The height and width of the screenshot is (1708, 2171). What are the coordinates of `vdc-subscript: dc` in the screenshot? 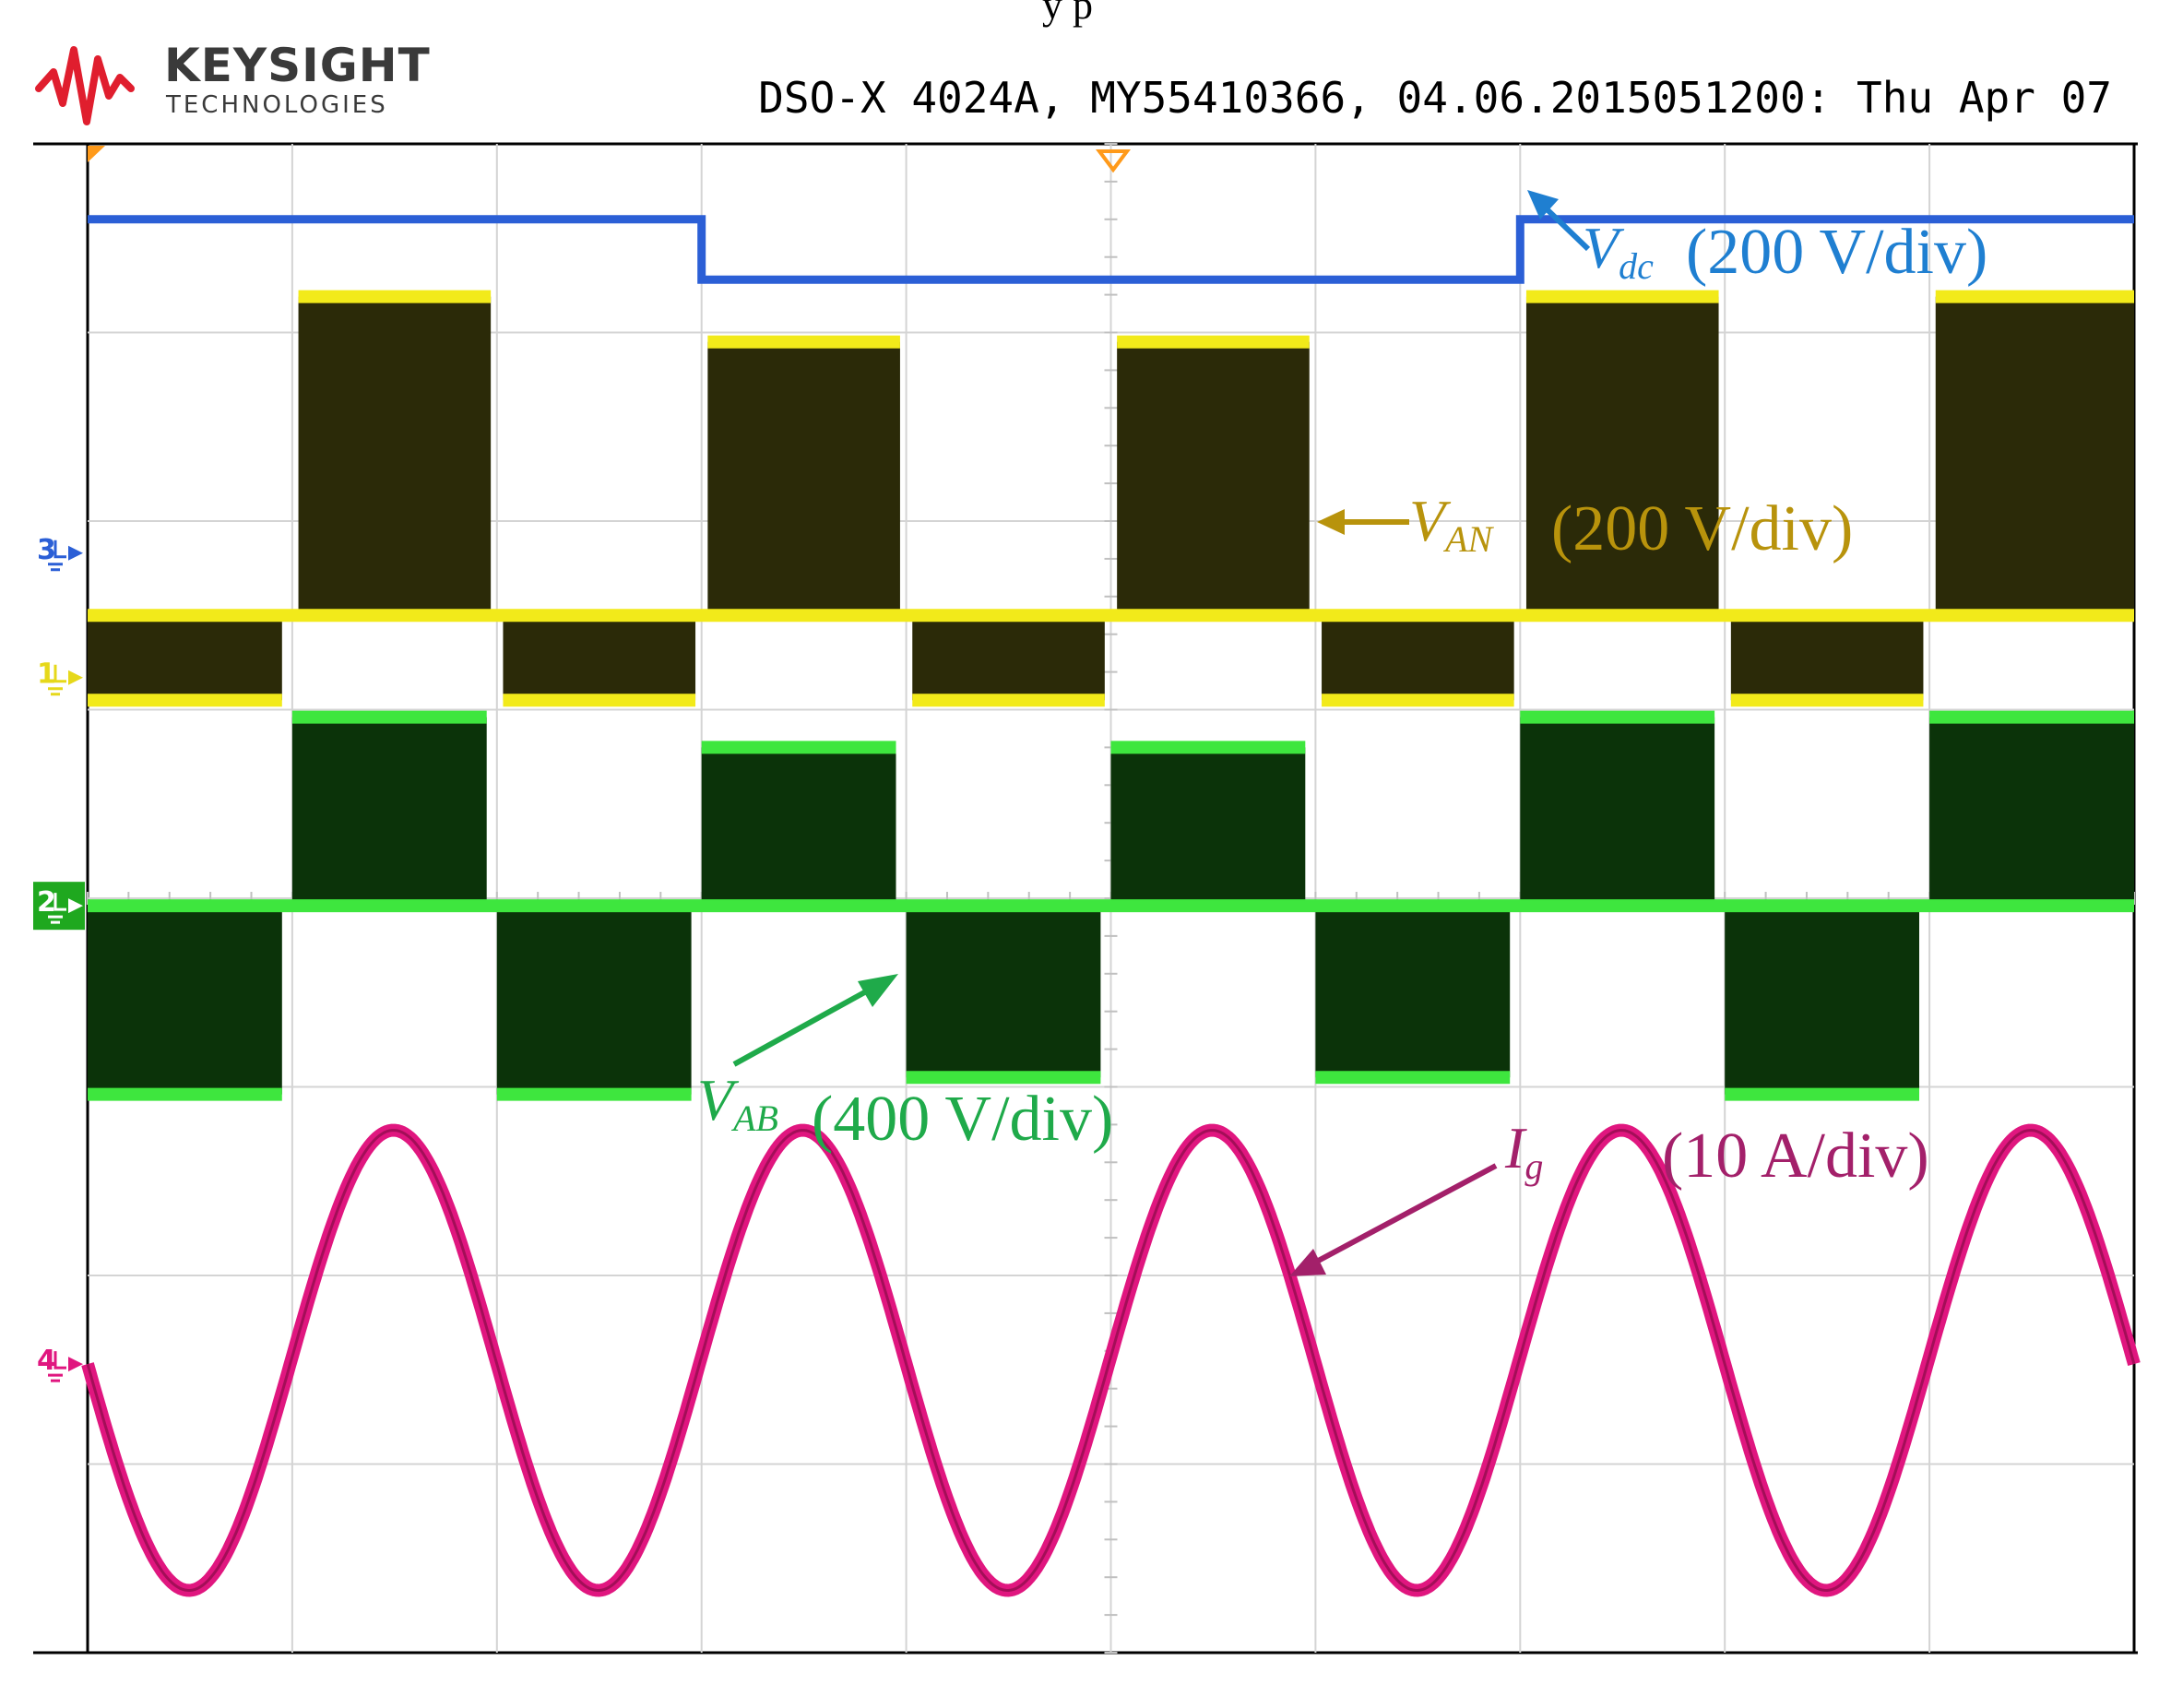 It's located at (1636, 266).